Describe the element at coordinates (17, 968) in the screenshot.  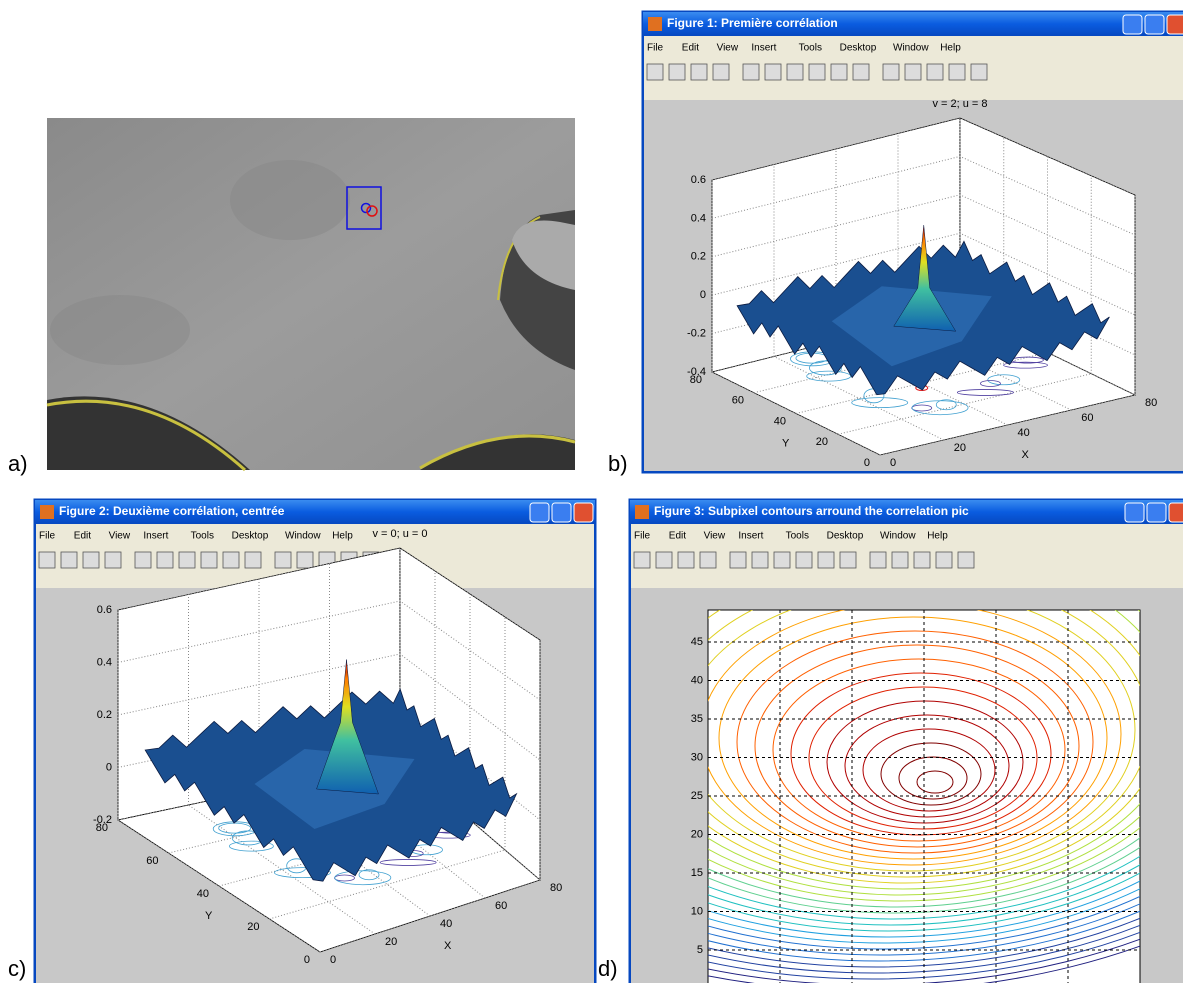
I see `panel-label: c)` at that location.